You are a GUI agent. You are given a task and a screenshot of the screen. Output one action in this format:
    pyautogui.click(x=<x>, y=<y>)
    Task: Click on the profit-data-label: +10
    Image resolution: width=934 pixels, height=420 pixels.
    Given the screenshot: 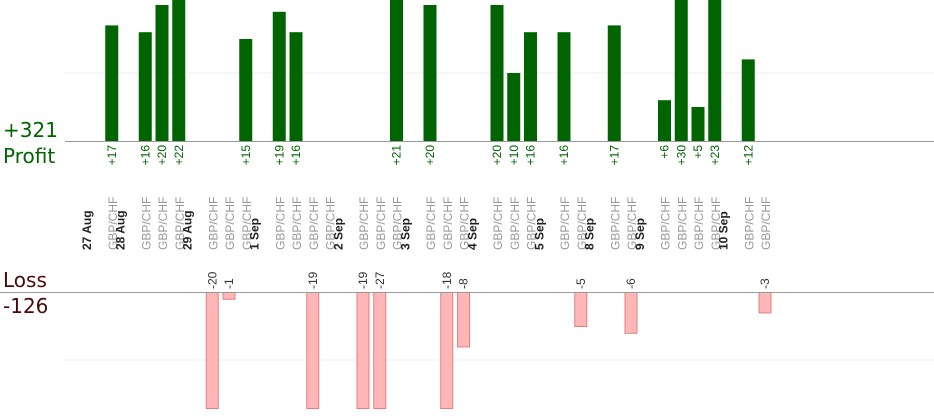 What is the action you would take?
    pyautogui.click(x=514, y=155)
    